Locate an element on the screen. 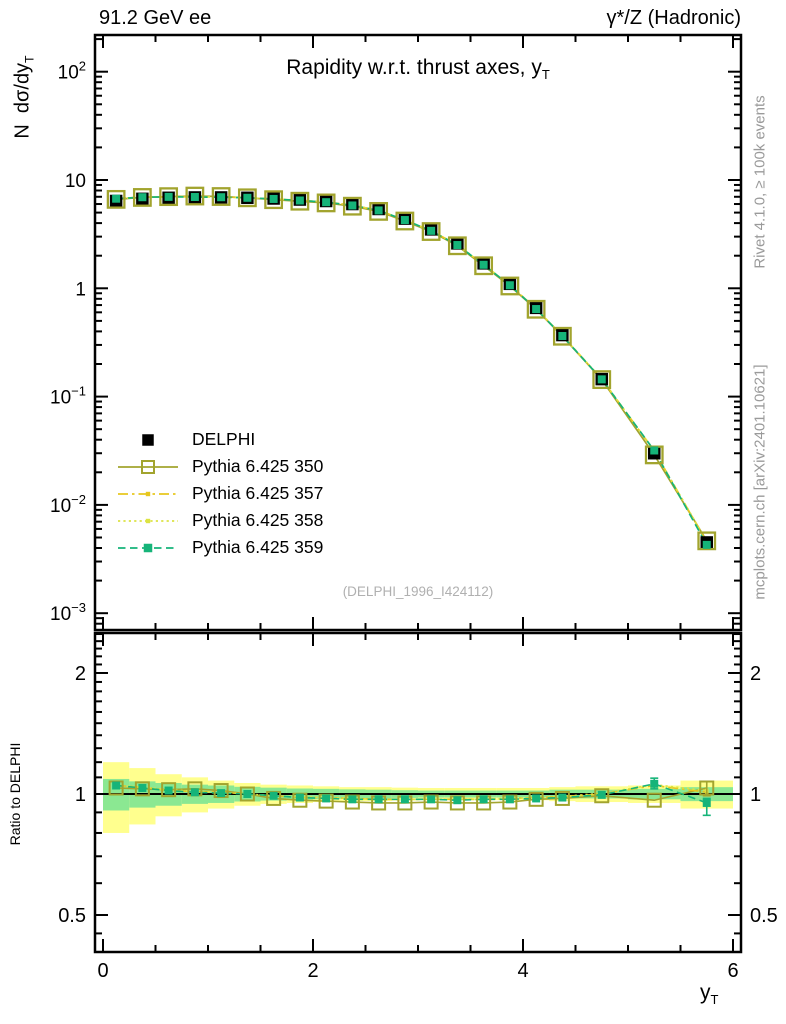 The height and width of the screenshot is (1024, 786). legend-item-delphi: DELPHI is located at coordinates (219, 439).